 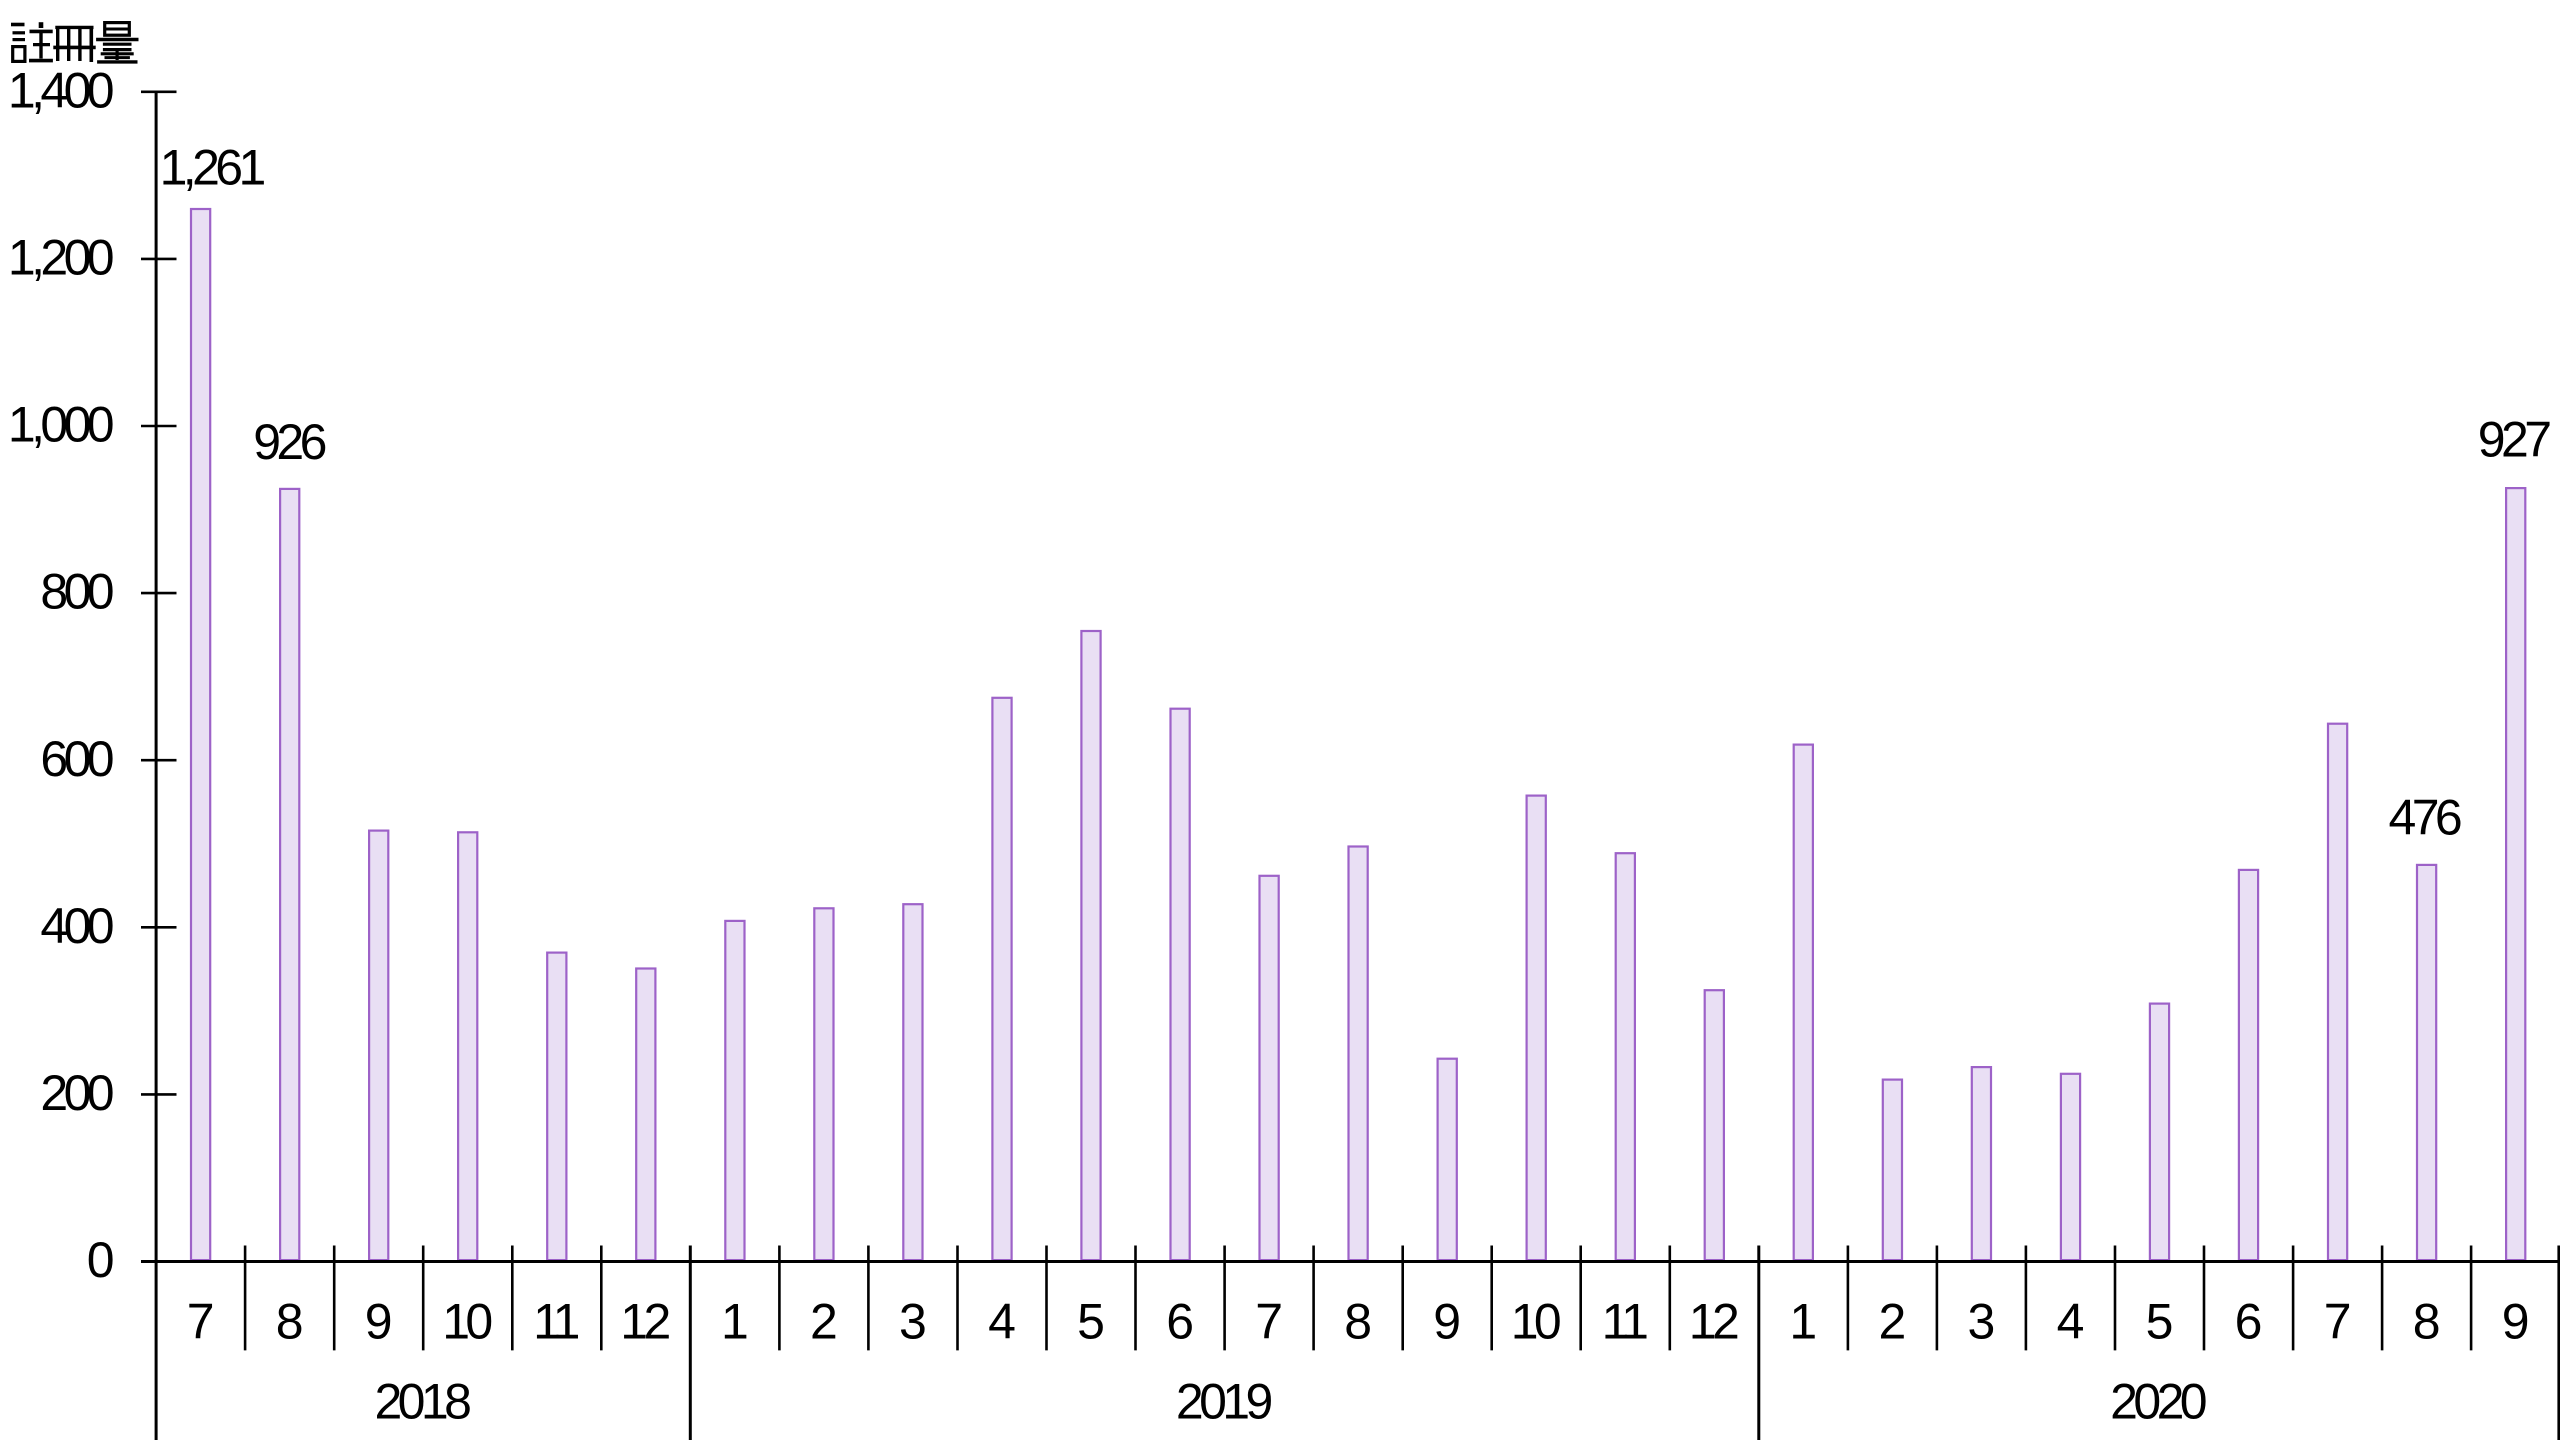 I want to click on svg-text: 2018, so click(x=422, y=1402).